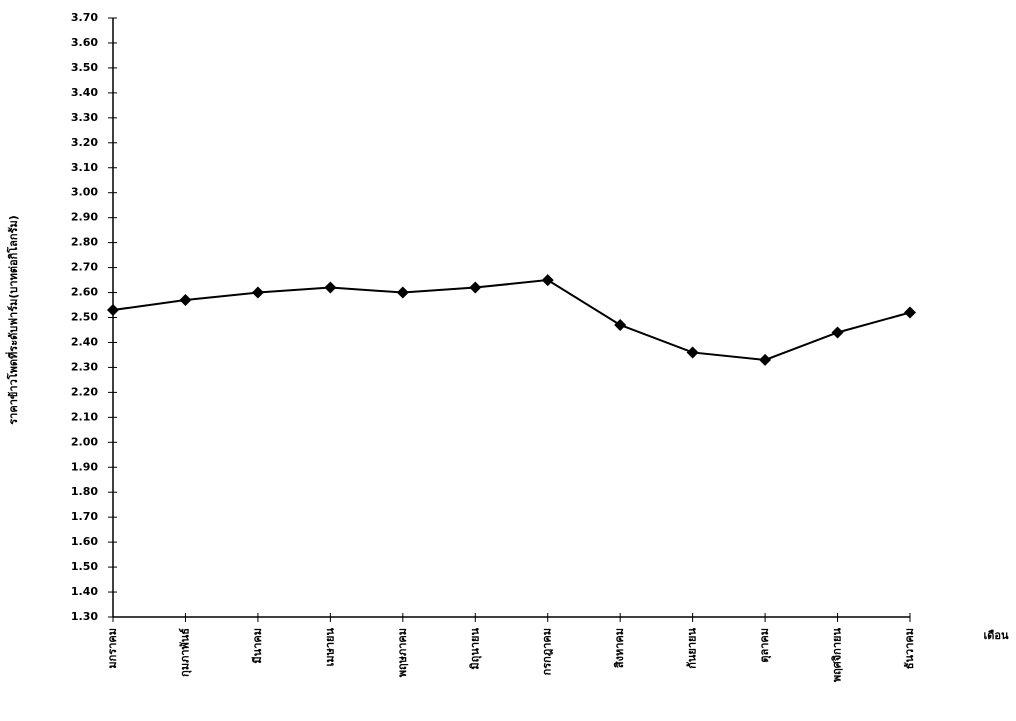  Describe the element at coordinates (84, 42) in the screenshot. I see `y-tick-label: 3.60` at that location.